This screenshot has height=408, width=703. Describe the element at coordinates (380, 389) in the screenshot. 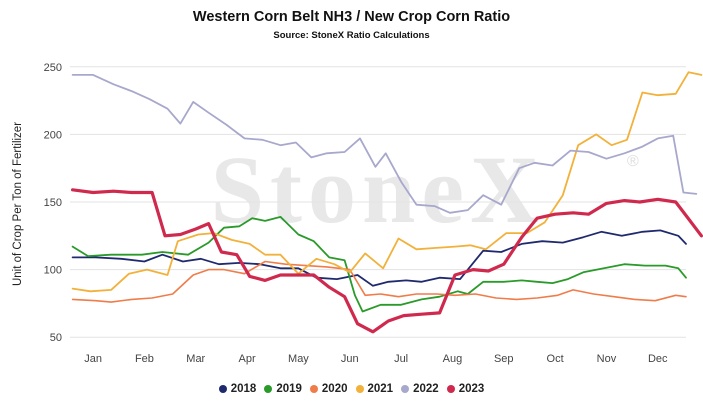

I see `legend-label: 2021` at that location.